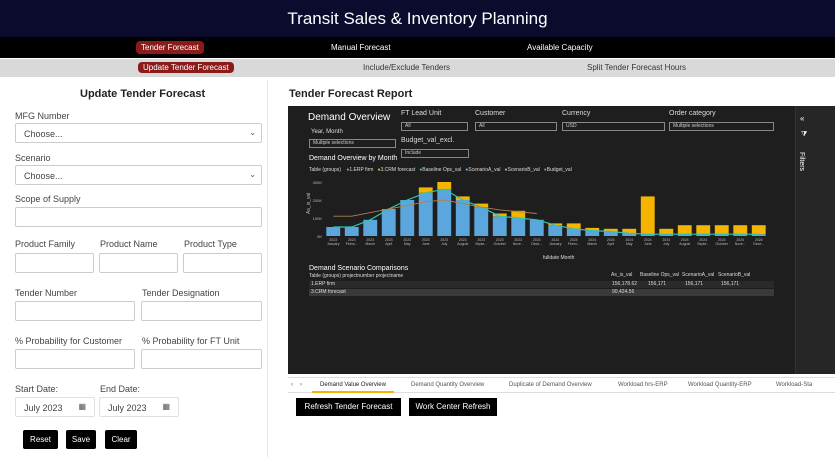 The height and width of the screenshot is (457, 835). I want to click on scope-field, so click(138, 217).